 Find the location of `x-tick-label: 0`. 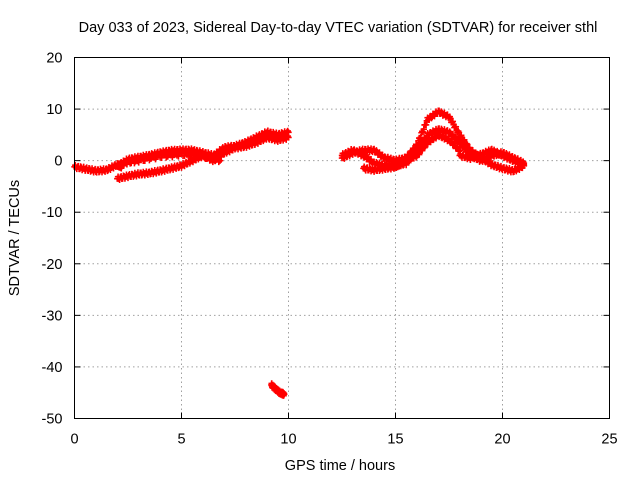

x-tick-label: 0 is located at coordinates (74, 440).